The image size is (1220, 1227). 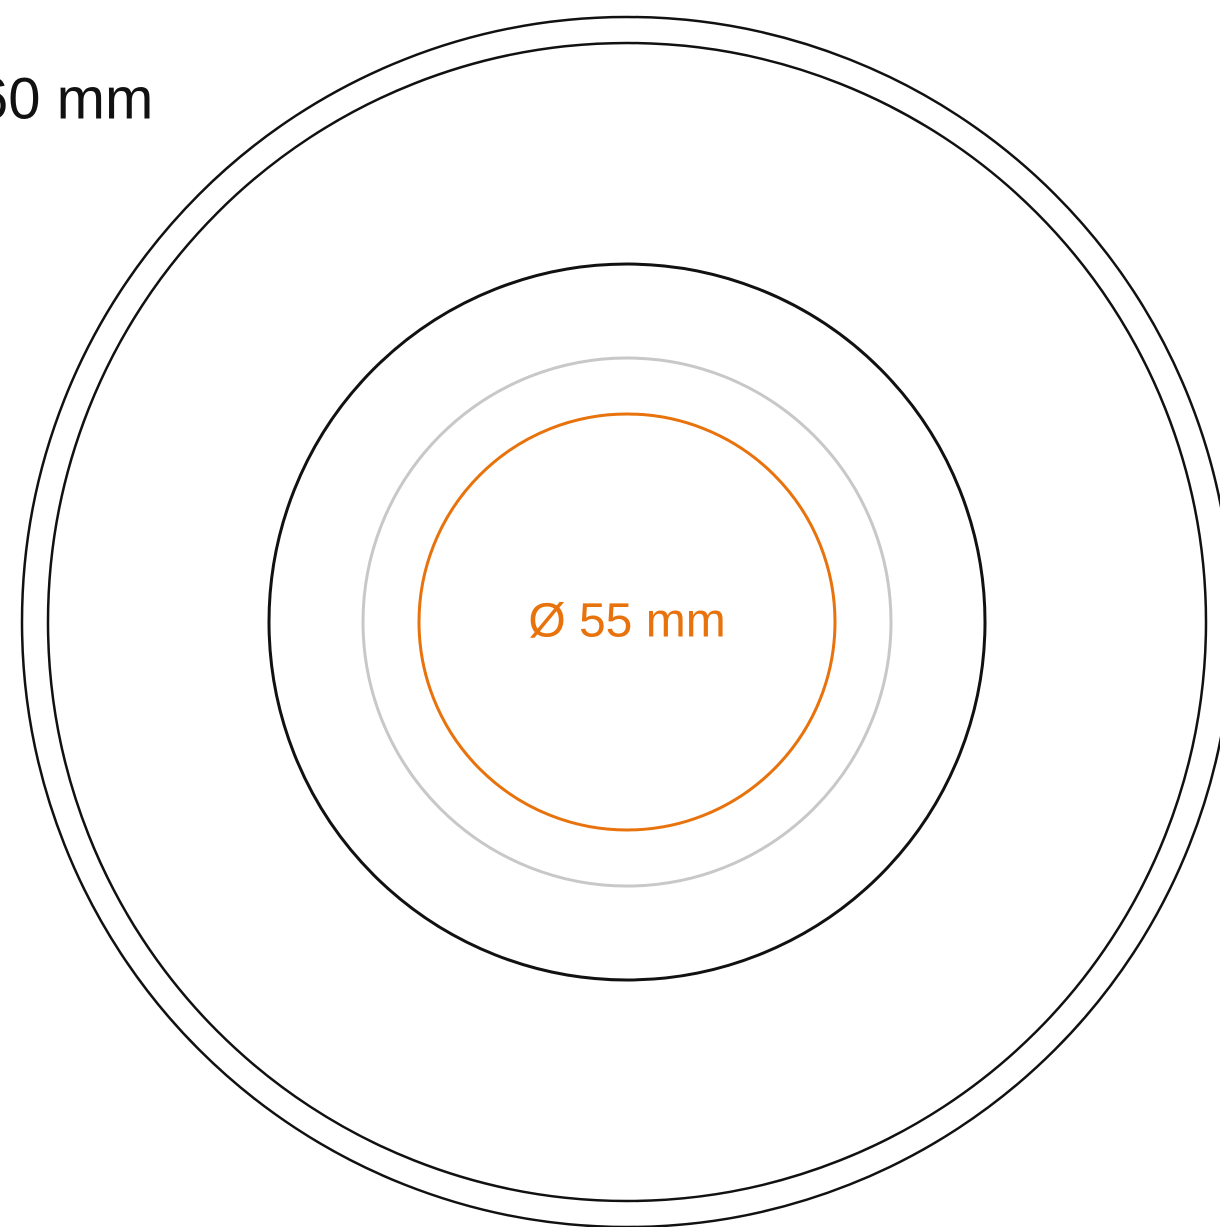 I want to click on inner-dimension-circle, so click(x=627, y=622).